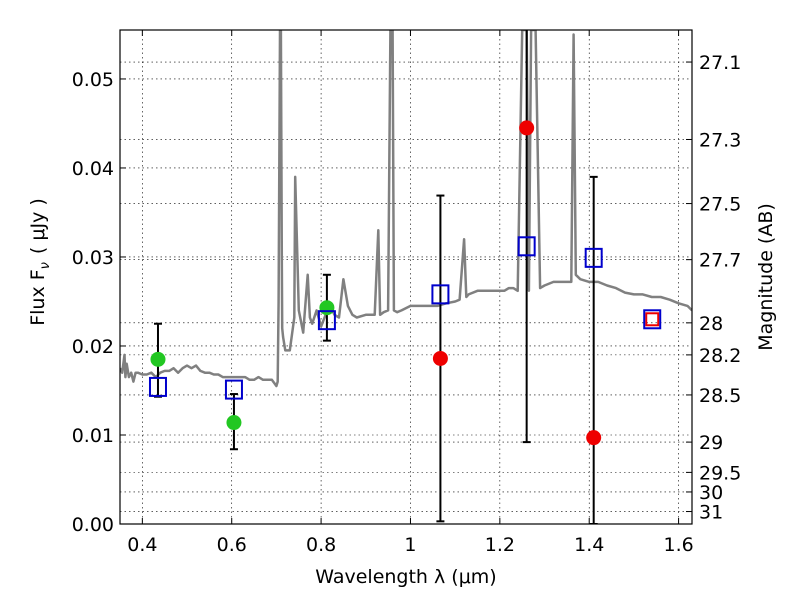 The height and width of the screenshot is (600, 800). Describe the element at coordinates (589, 545) in the screenshot. I see `x-tick-label: 1.4` at that location.